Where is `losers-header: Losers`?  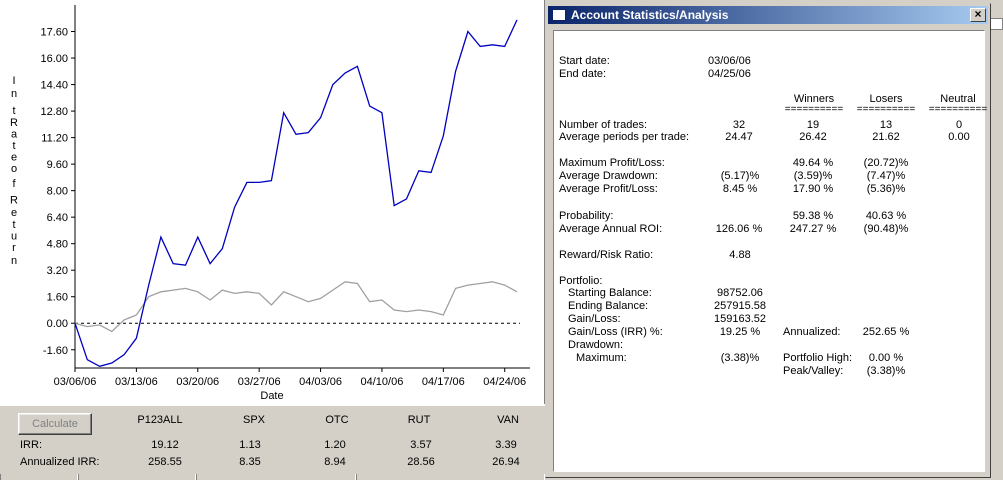
losers-header: Losers is located at coordinates (886, 99).